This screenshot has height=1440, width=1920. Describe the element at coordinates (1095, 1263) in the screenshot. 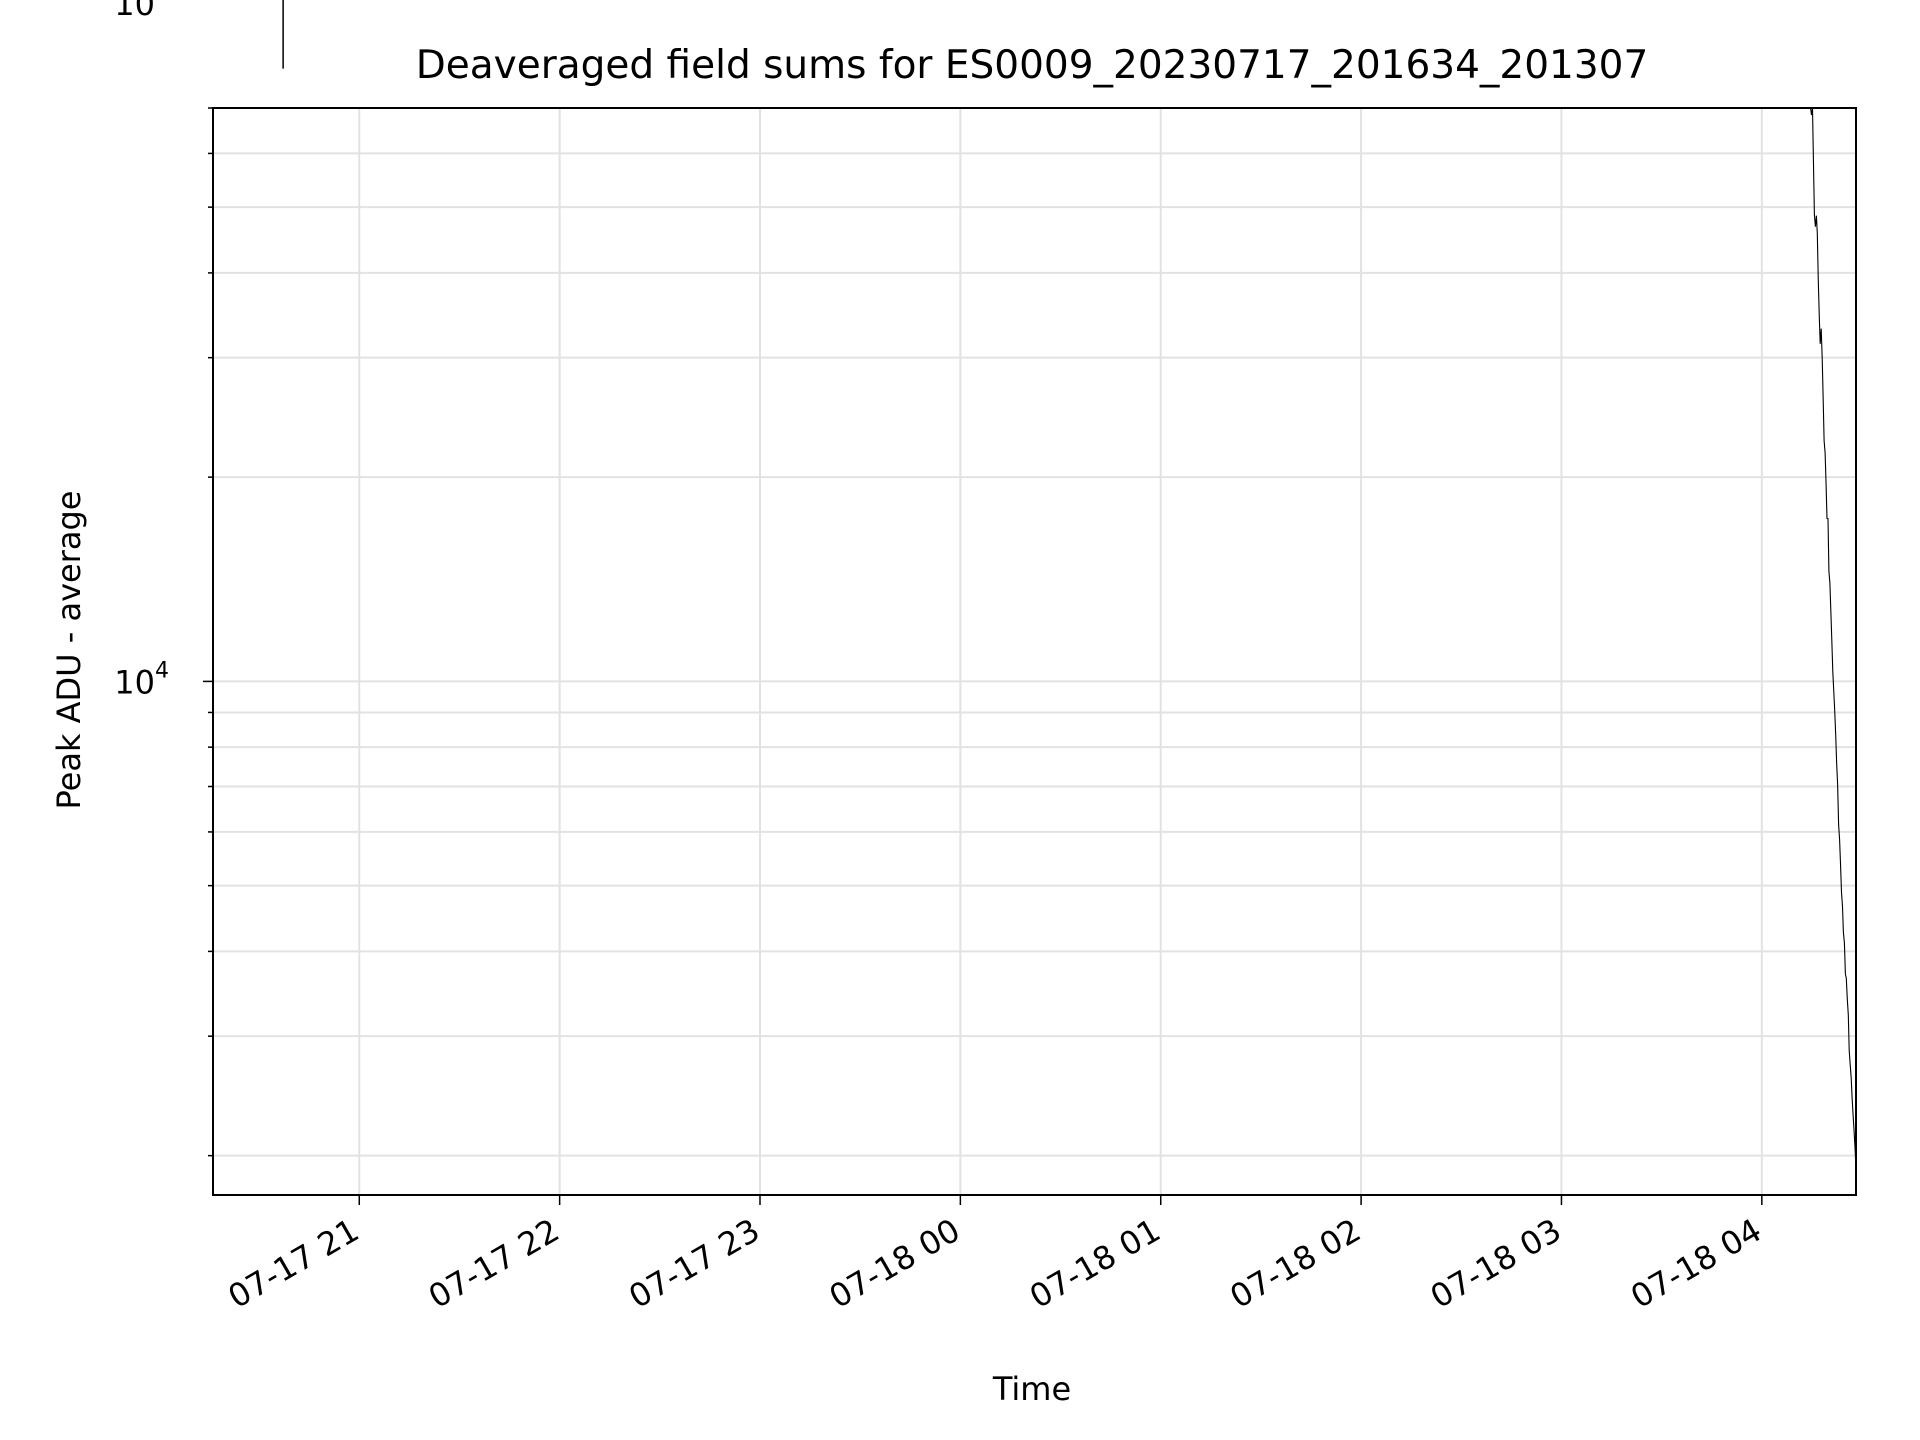

I see `x-tick-label: 07-18 01` at that location.